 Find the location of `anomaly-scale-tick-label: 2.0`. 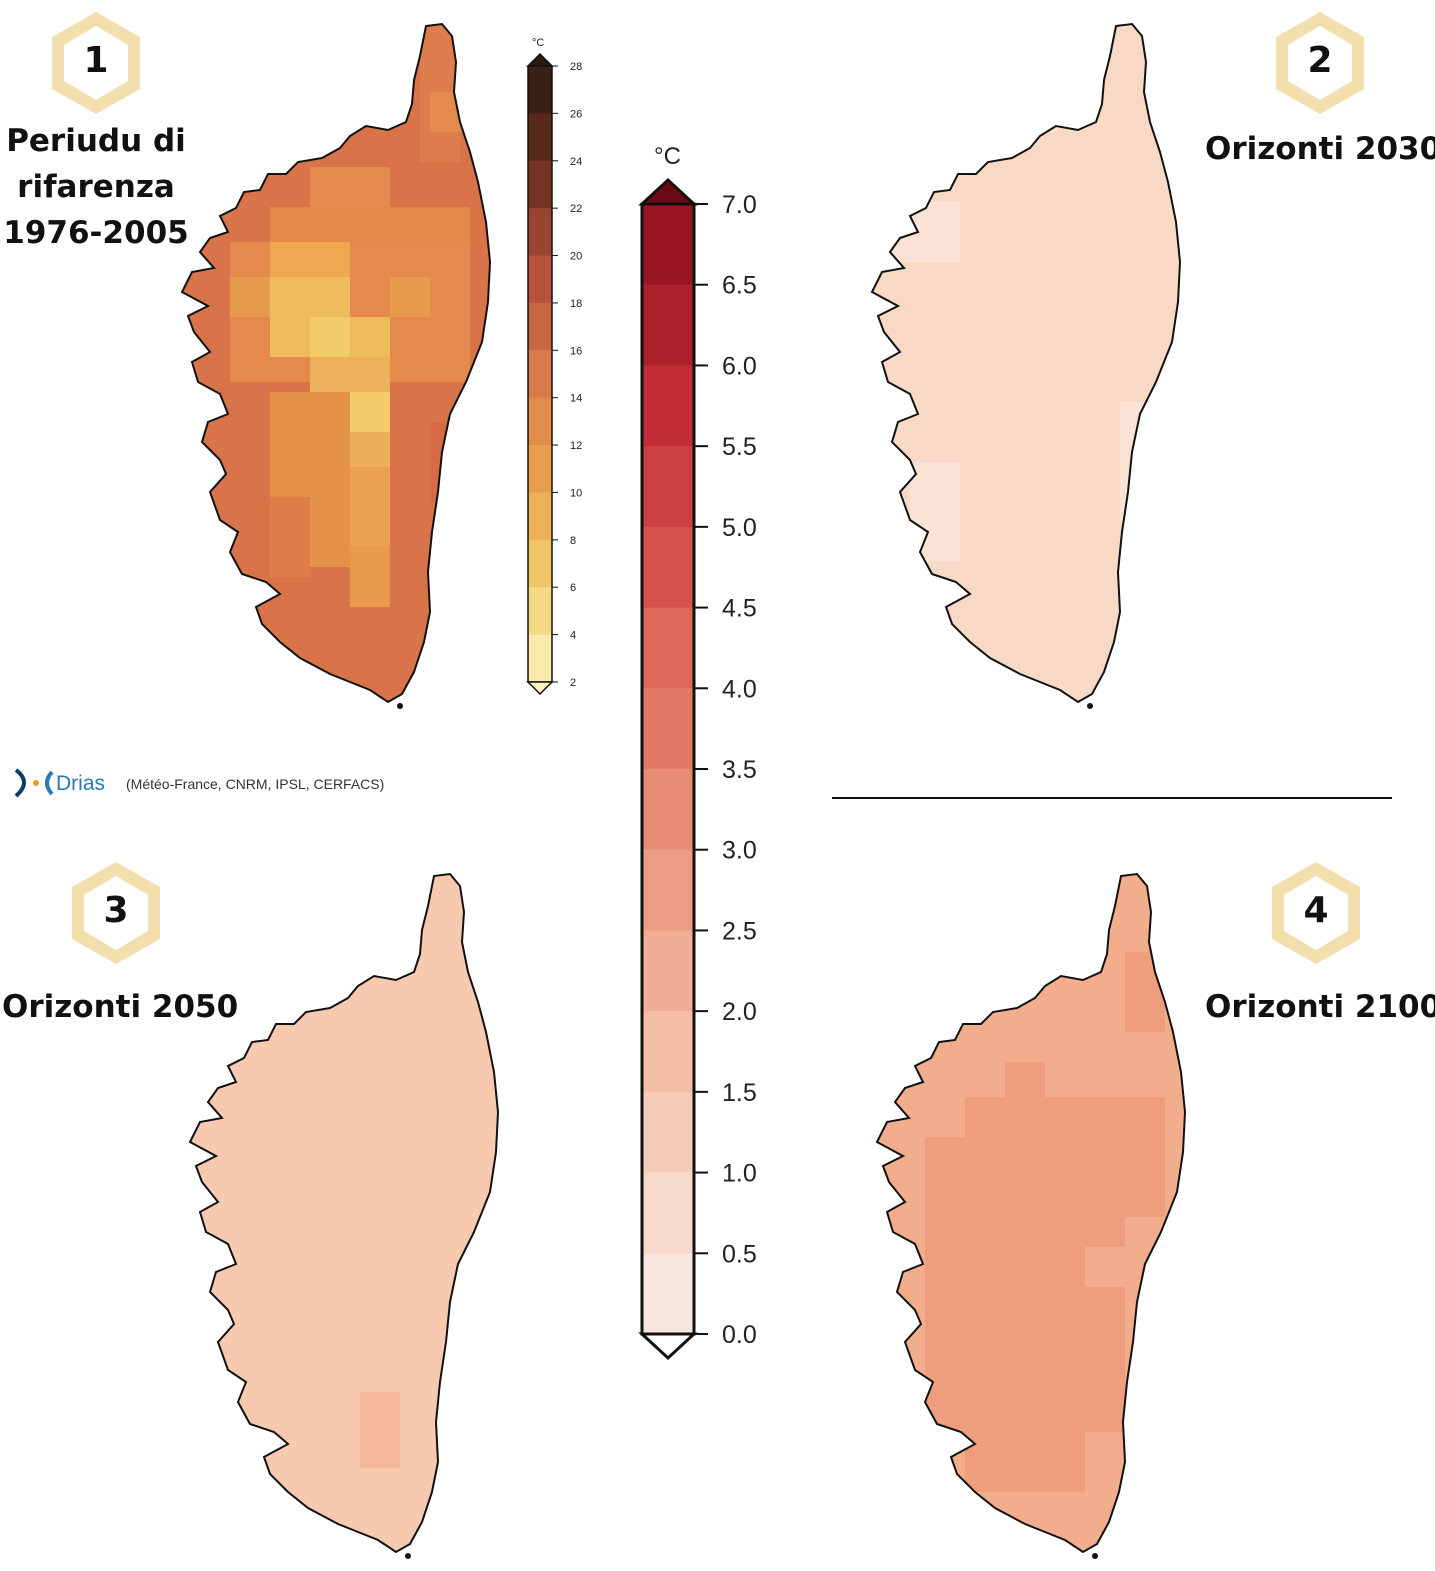

anomaly-scale-tick-label: 2.0 is located at coordinates (739, 1012).